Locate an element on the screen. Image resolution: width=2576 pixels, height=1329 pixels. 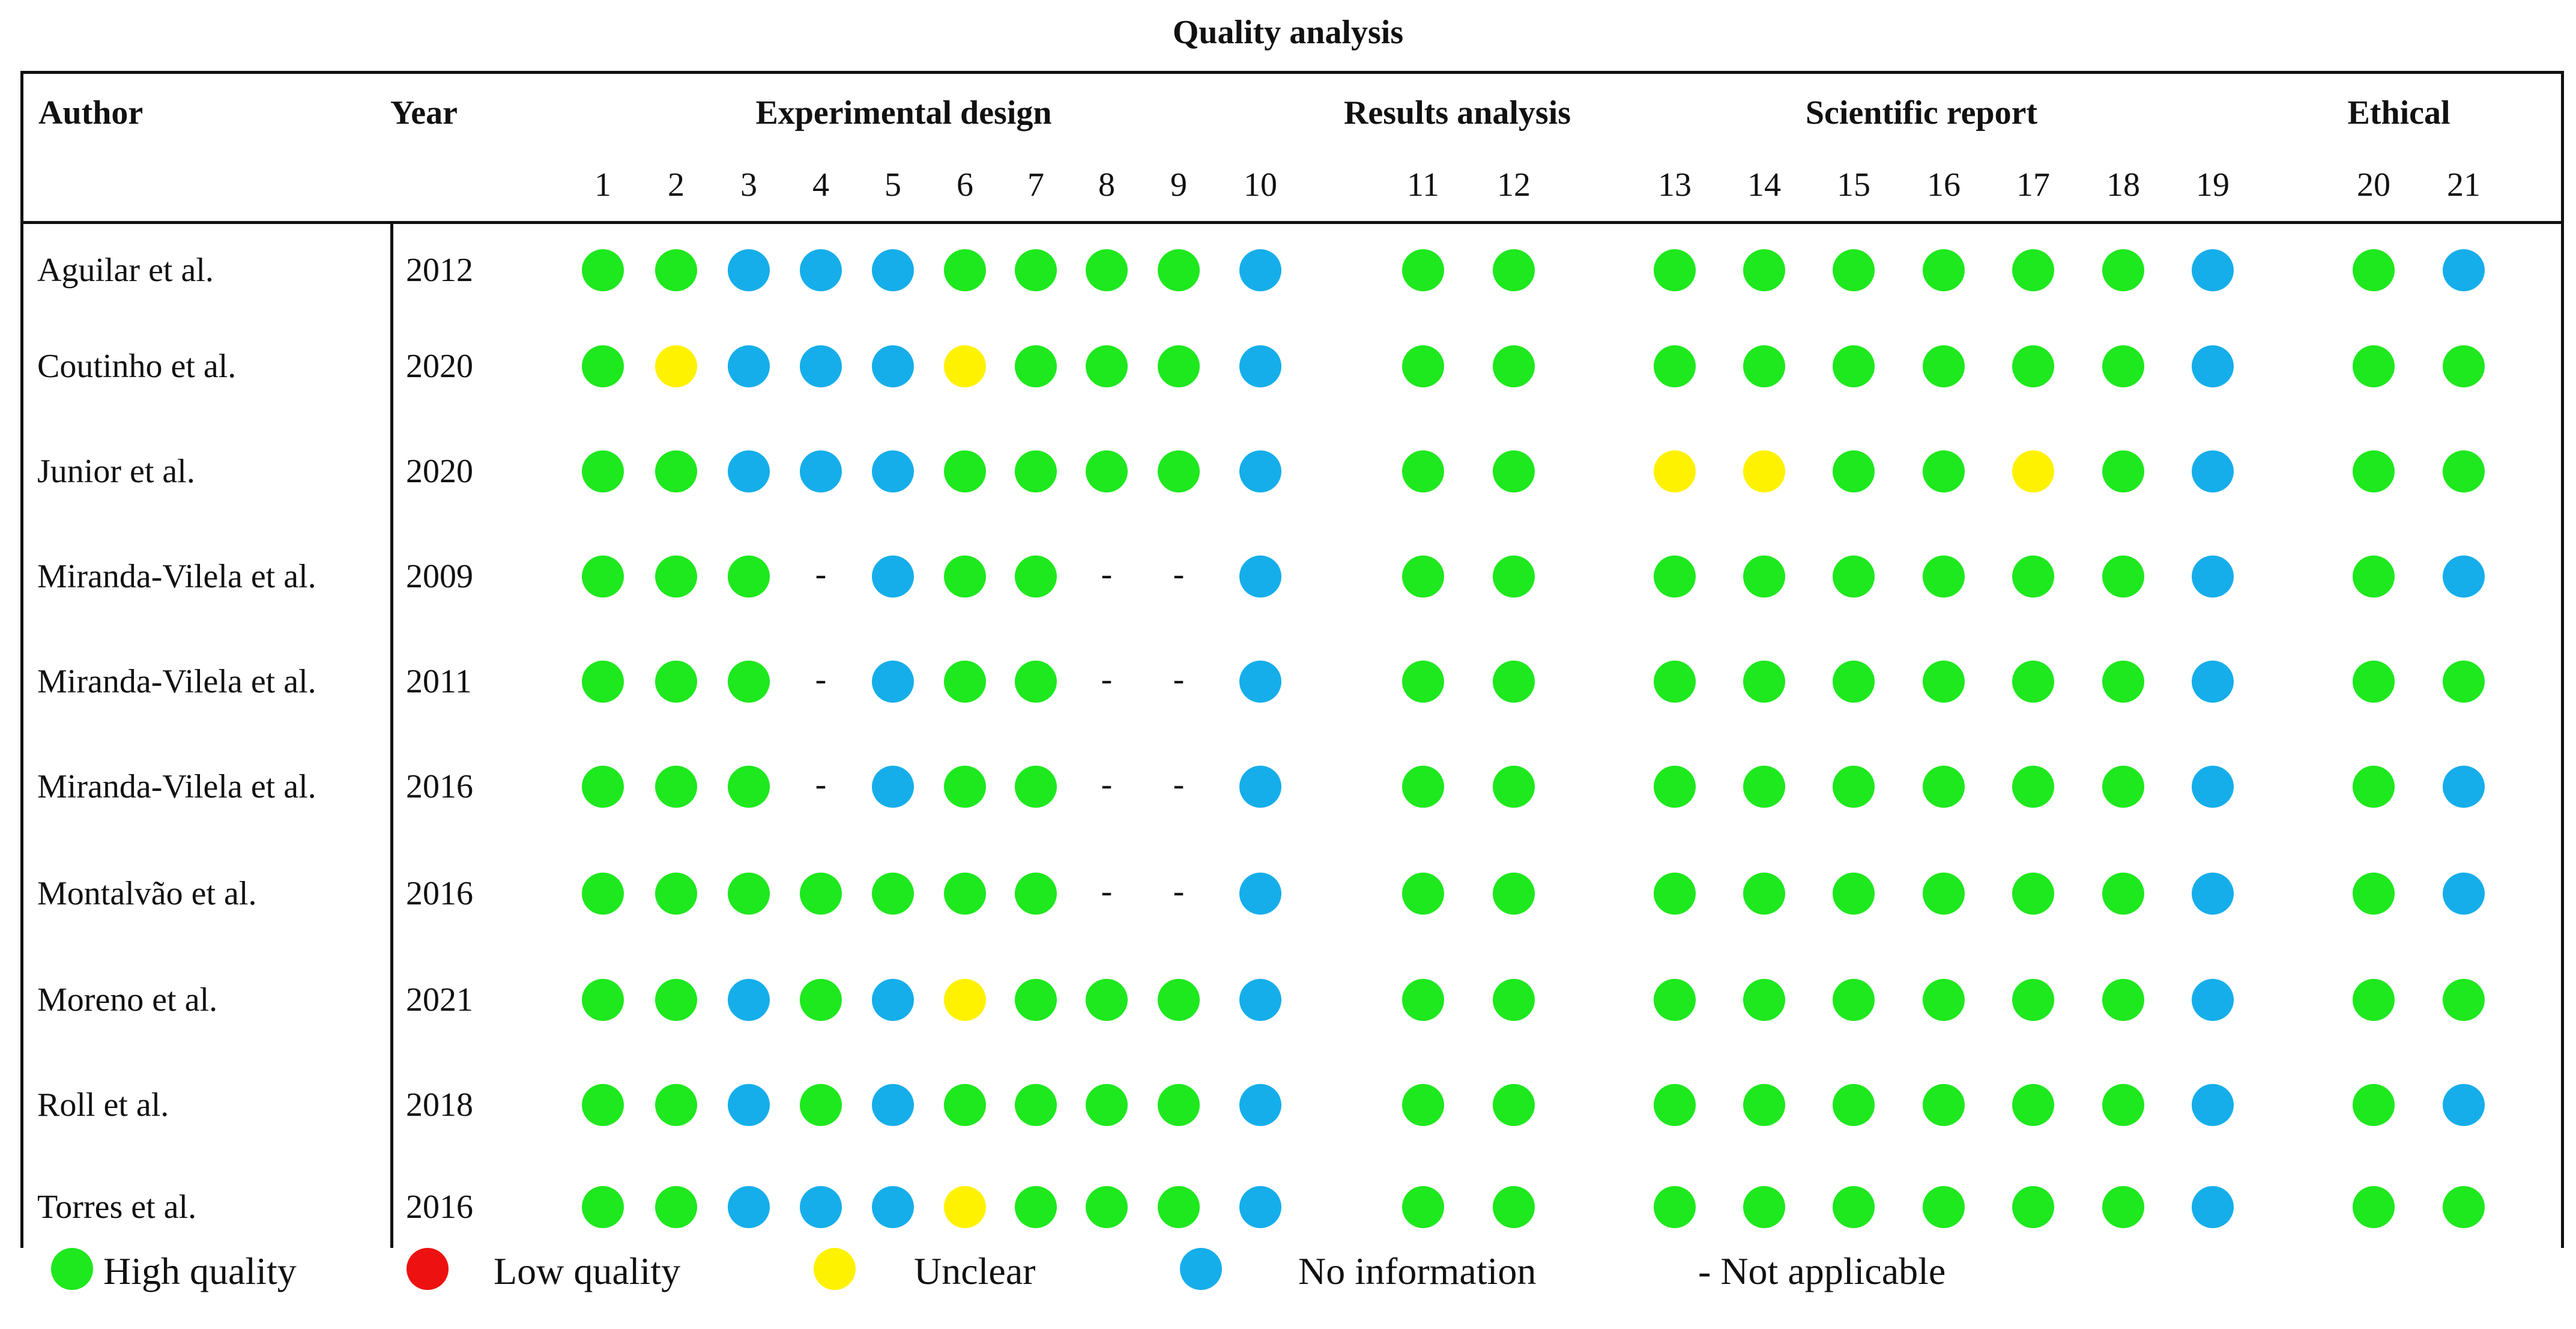
legend-low-quality-icon is located at coordinates (428, 1269).